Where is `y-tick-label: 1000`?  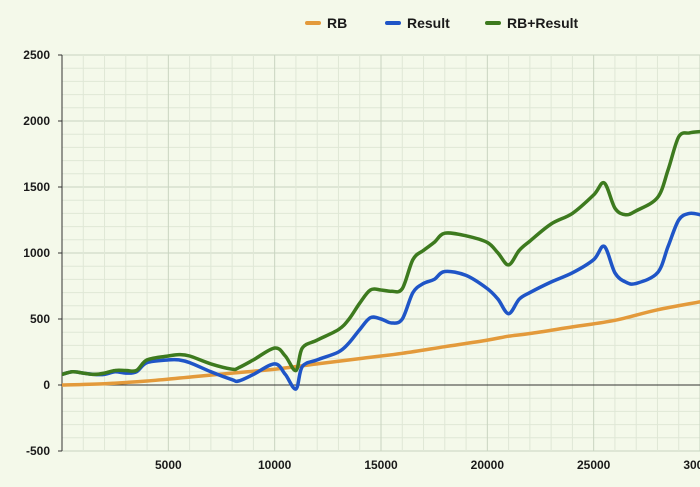 y-tick-label: 1000 is located at coordinates (36, 253).